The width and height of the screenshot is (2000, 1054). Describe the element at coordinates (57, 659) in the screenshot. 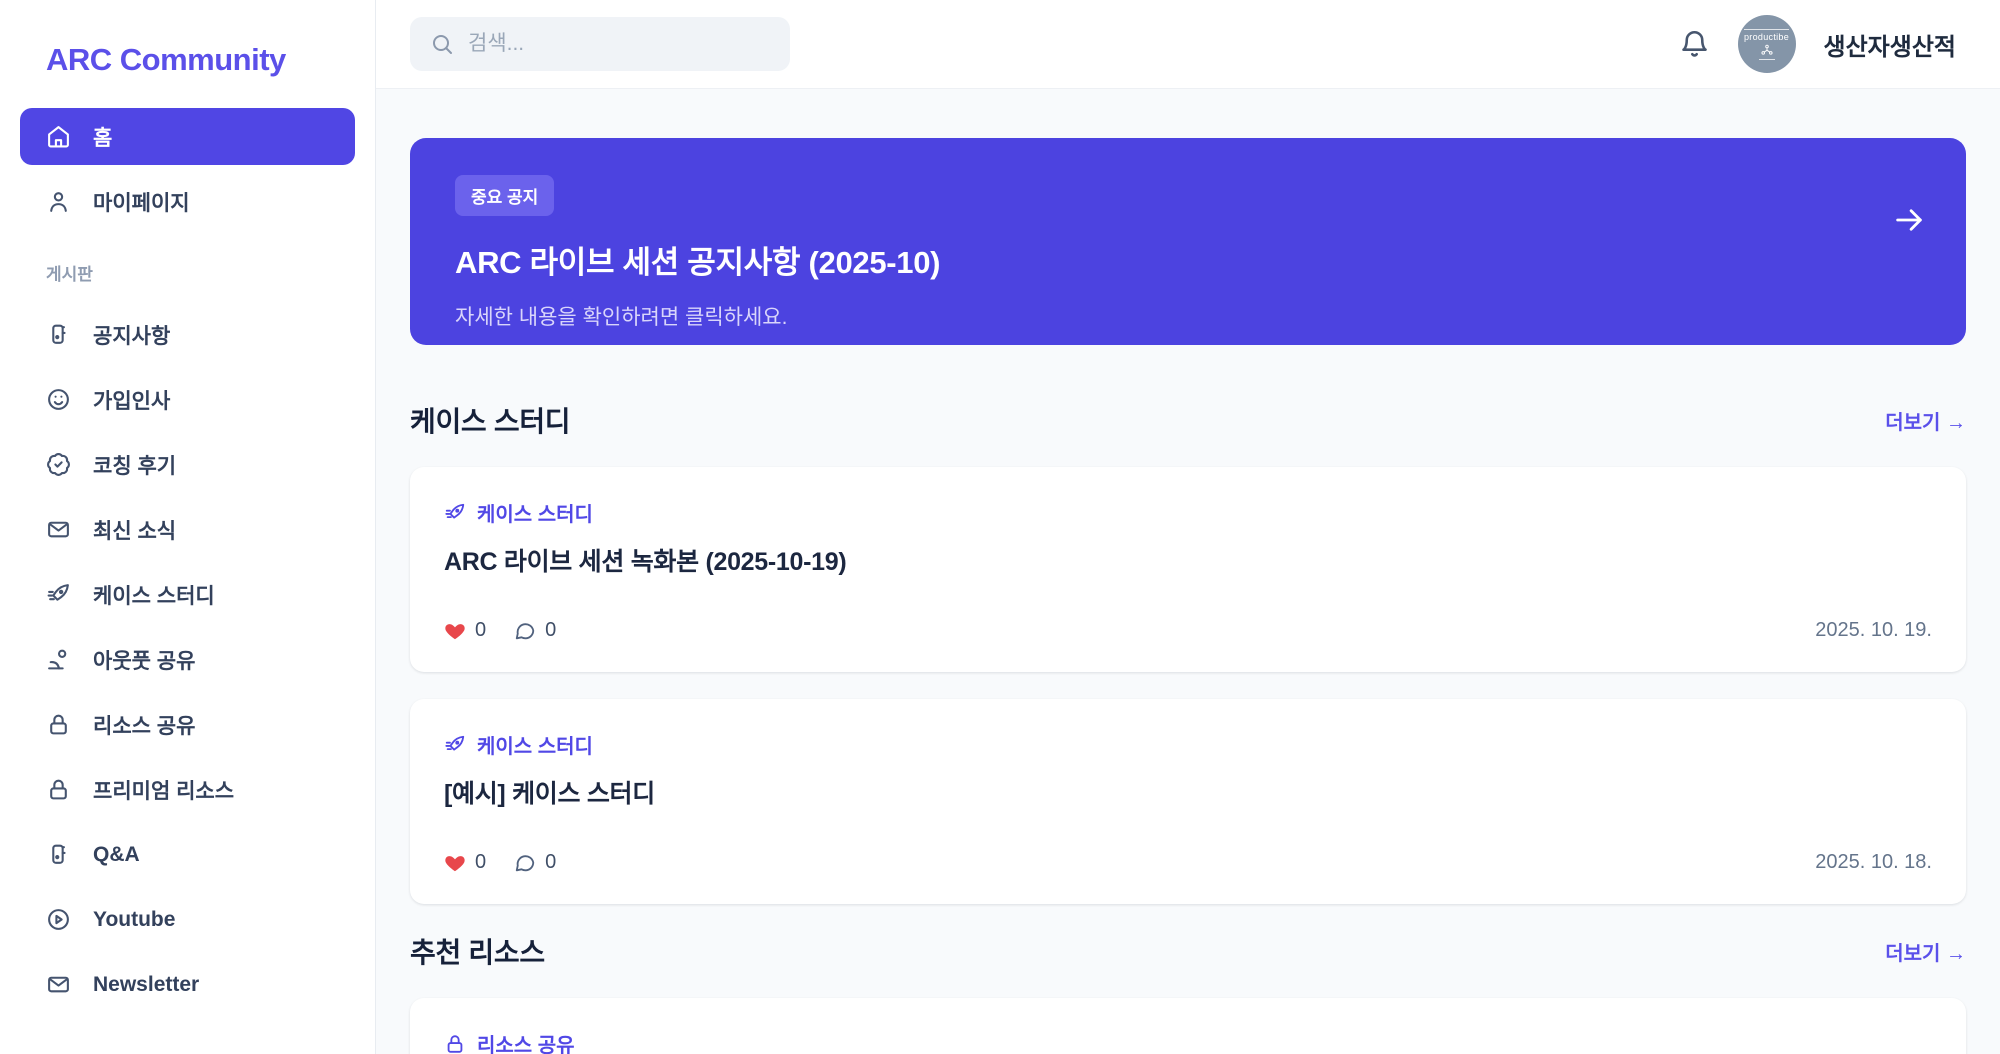

I see `person-share-icon` at that location.